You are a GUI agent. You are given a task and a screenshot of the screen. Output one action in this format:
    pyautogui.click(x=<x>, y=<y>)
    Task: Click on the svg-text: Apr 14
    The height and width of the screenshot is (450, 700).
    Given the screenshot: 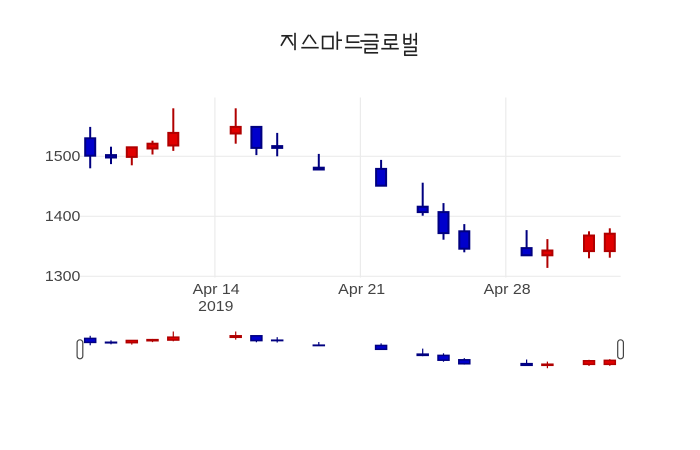 What is the action you would take?
    pyautogui.click(x=216, y=290)
    